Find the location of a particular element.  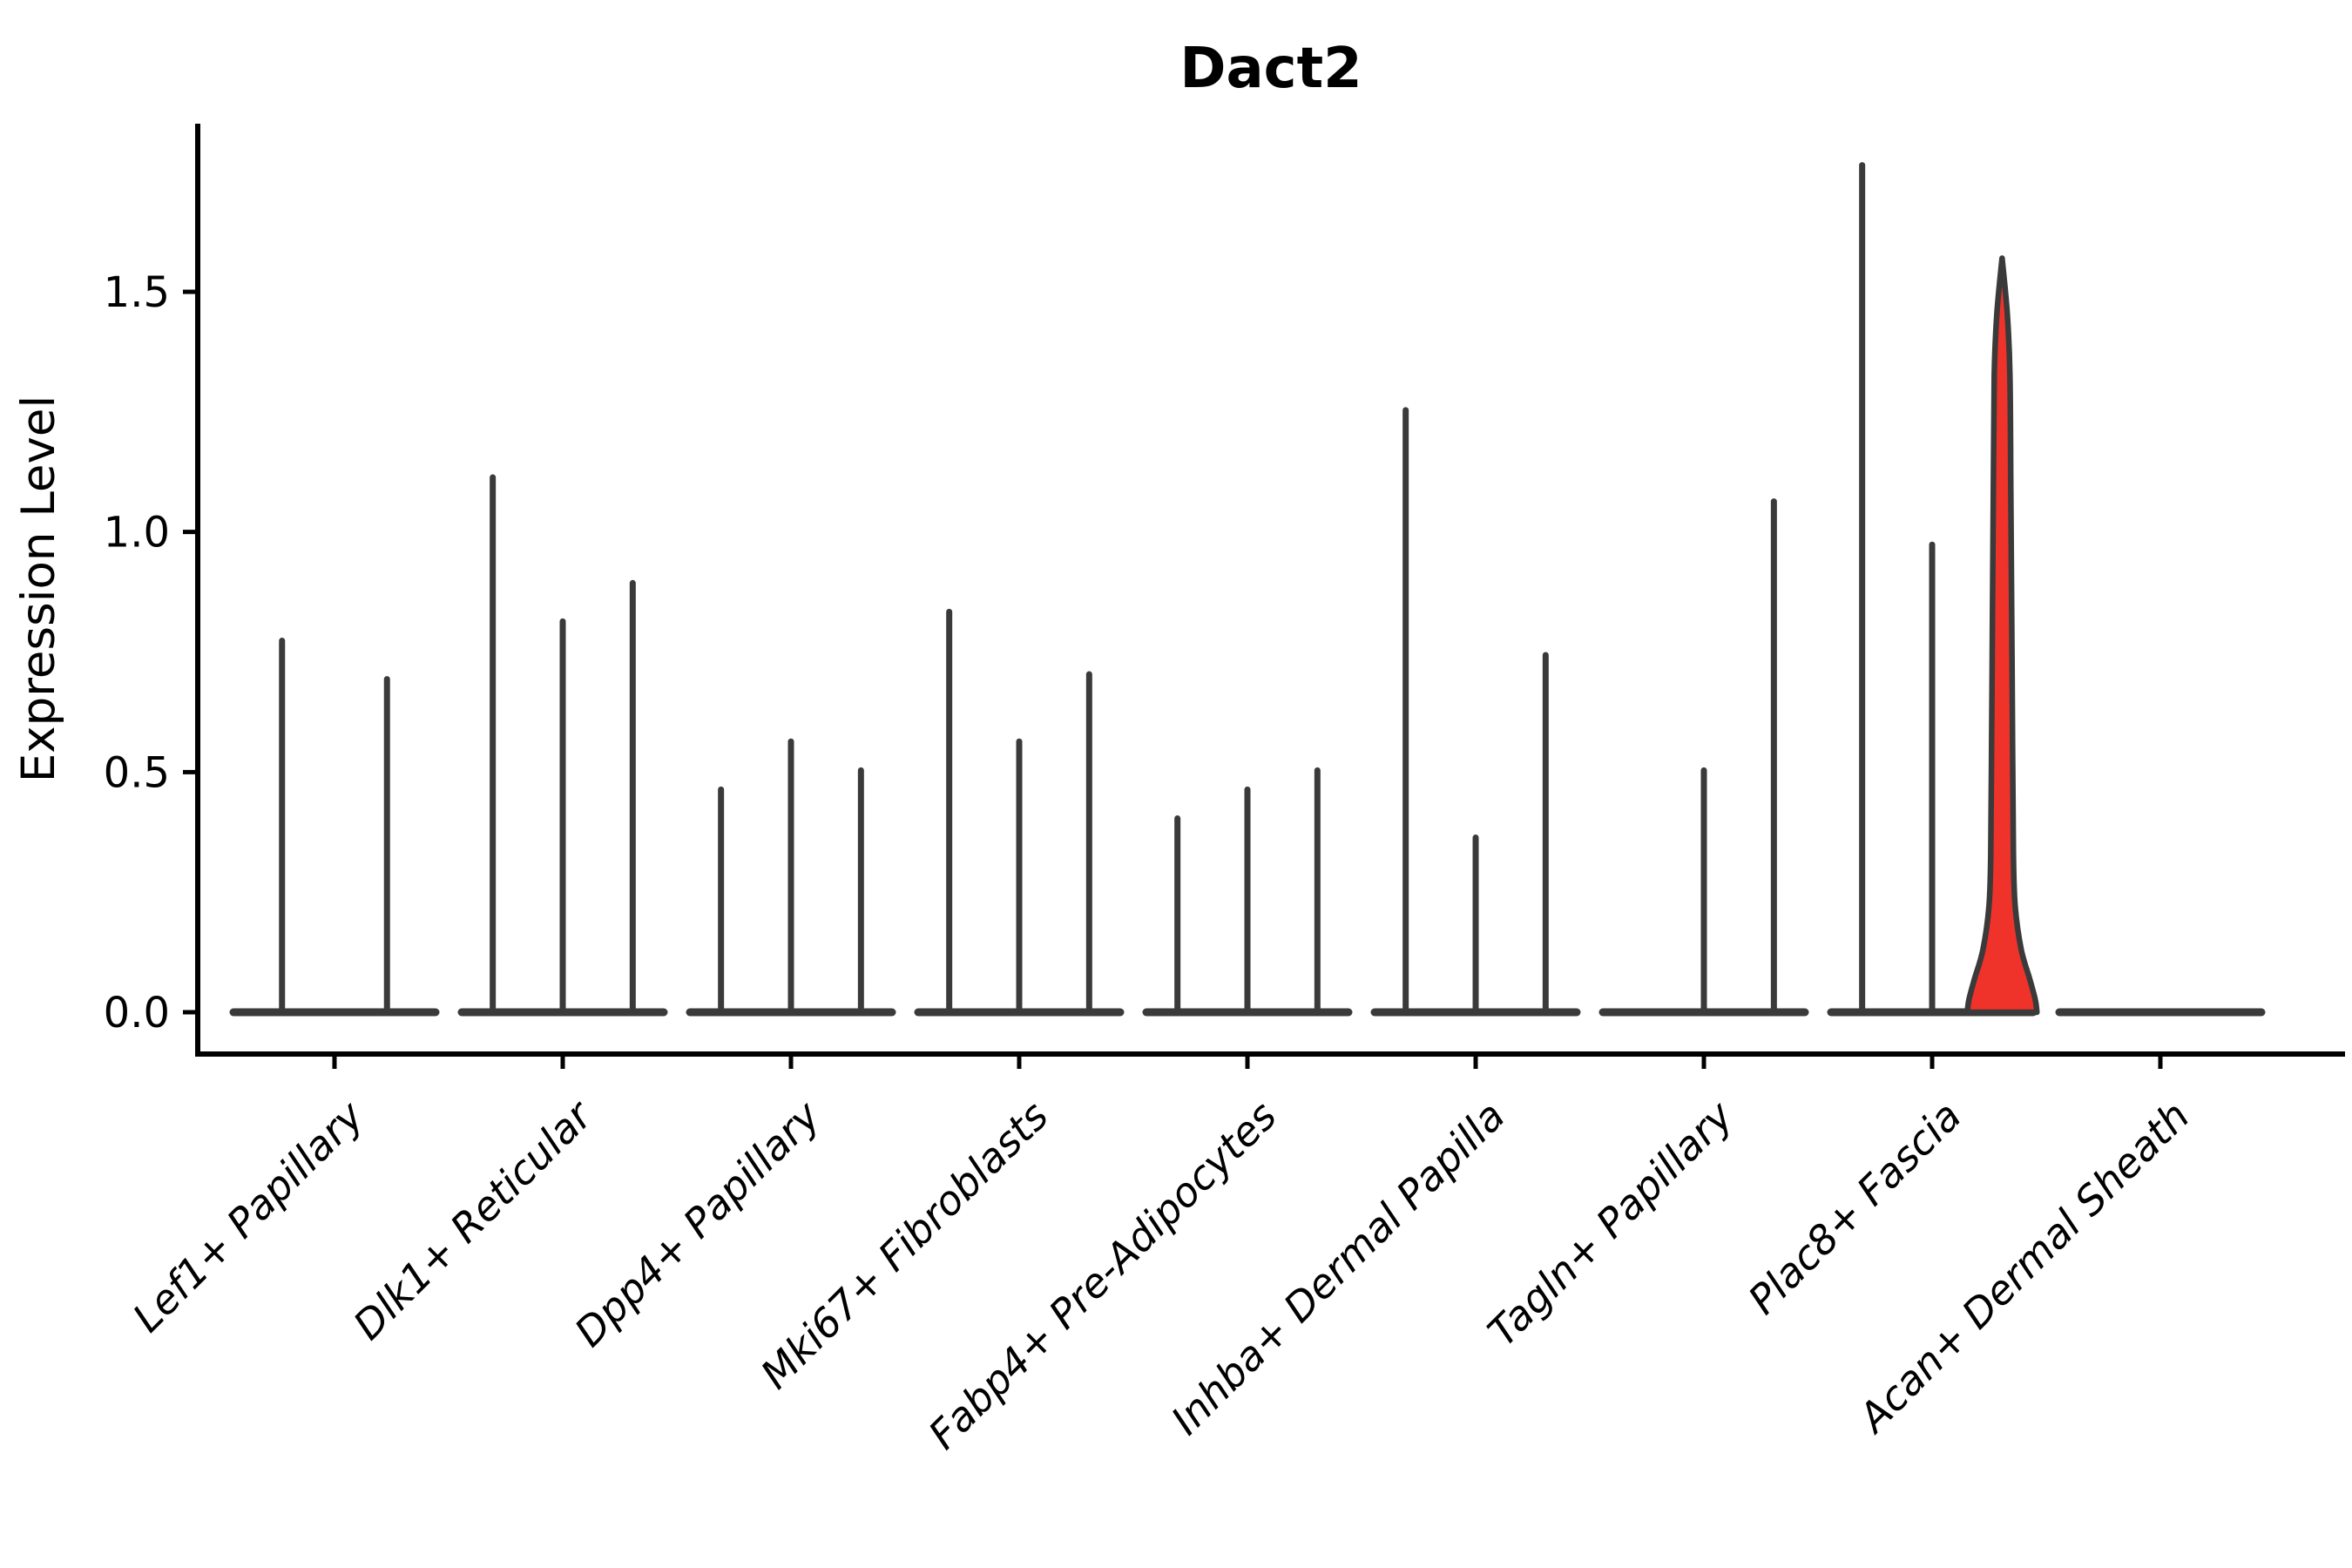

y-tick-label: 0.0 is located at coordinates (137, 1013).